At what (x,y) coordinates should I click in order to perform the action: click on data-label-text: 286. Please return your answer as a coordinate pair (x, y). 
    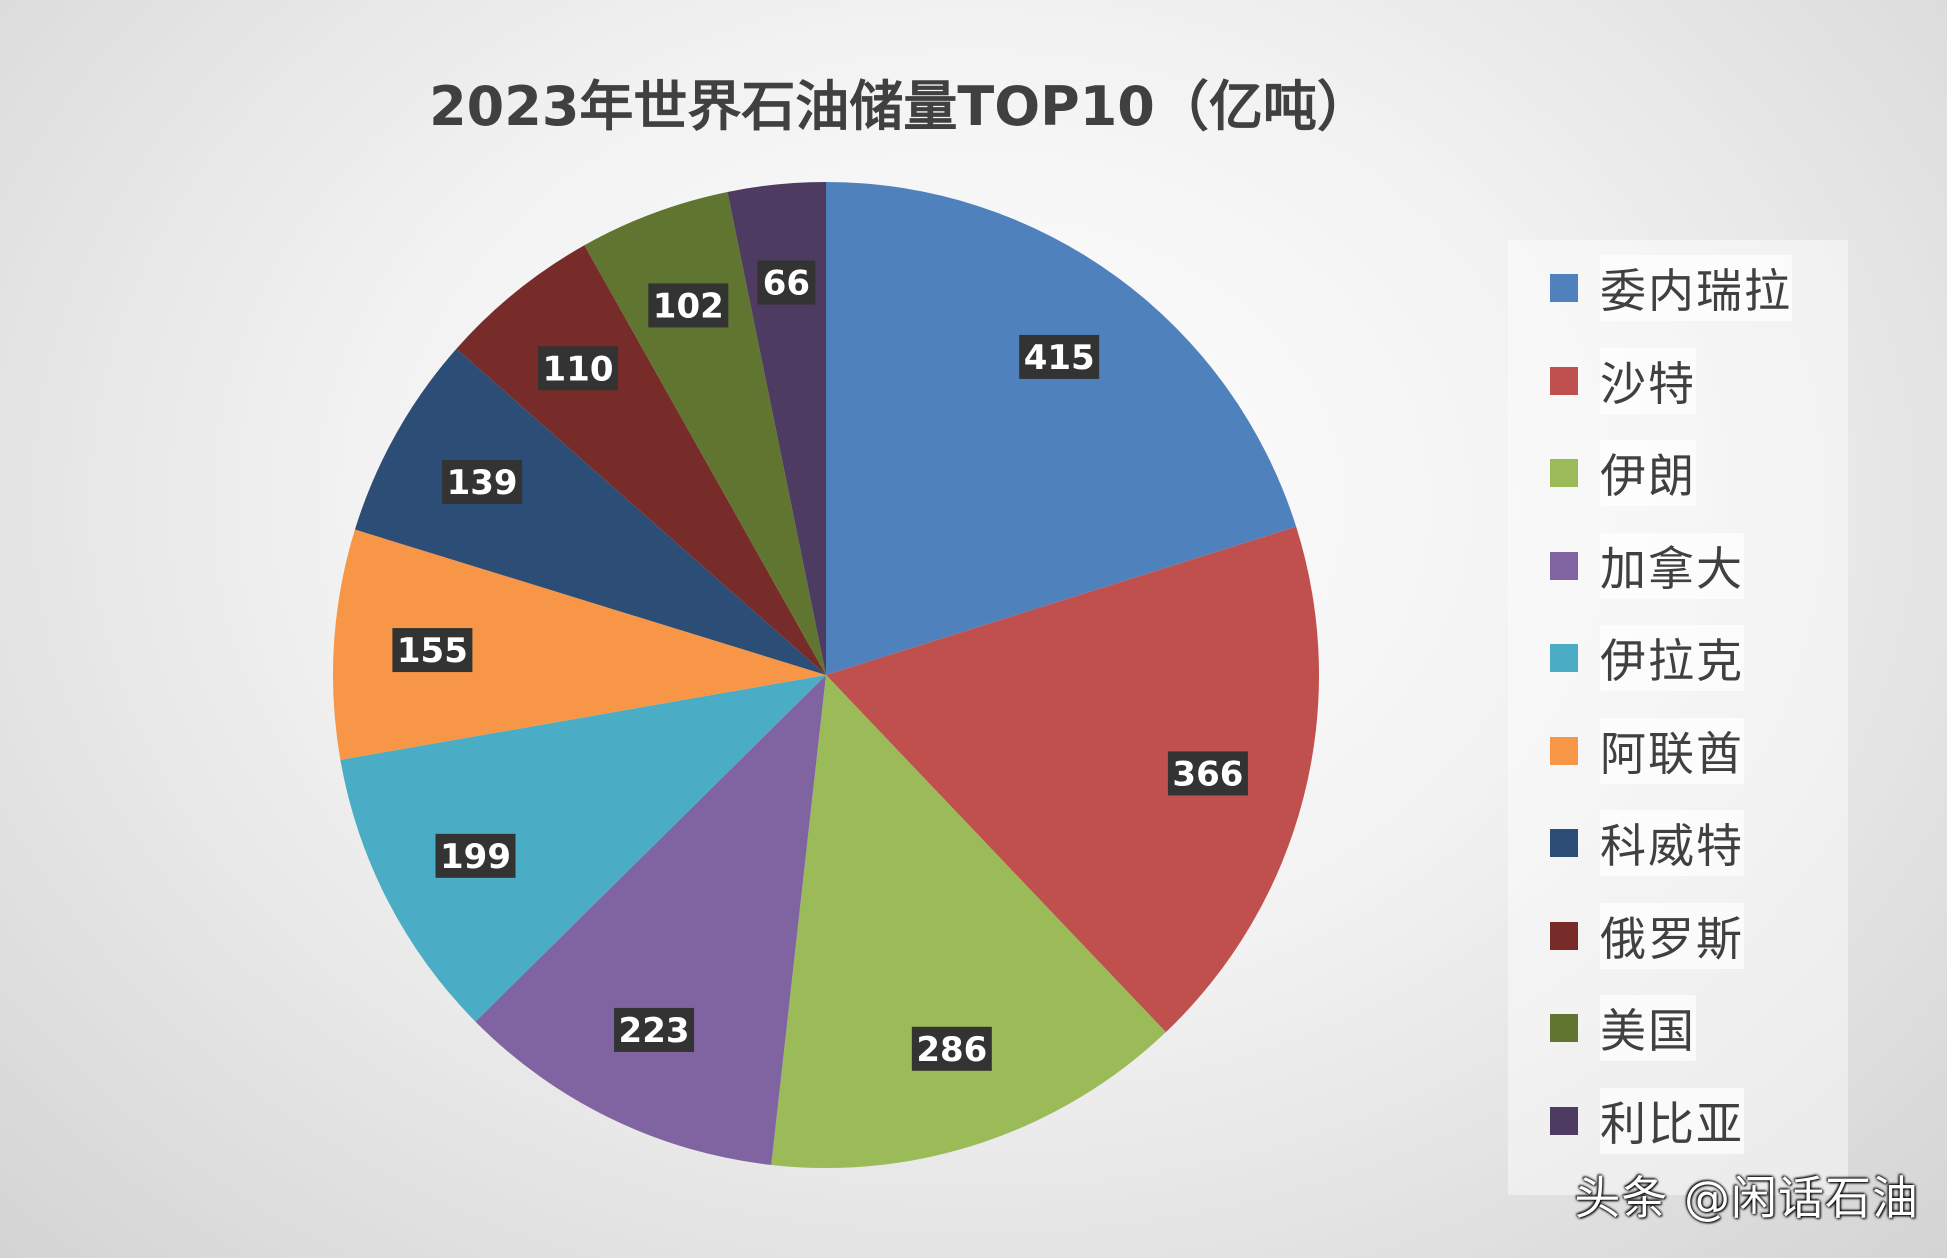
    Looking at the image, I should click on (951, 1050).